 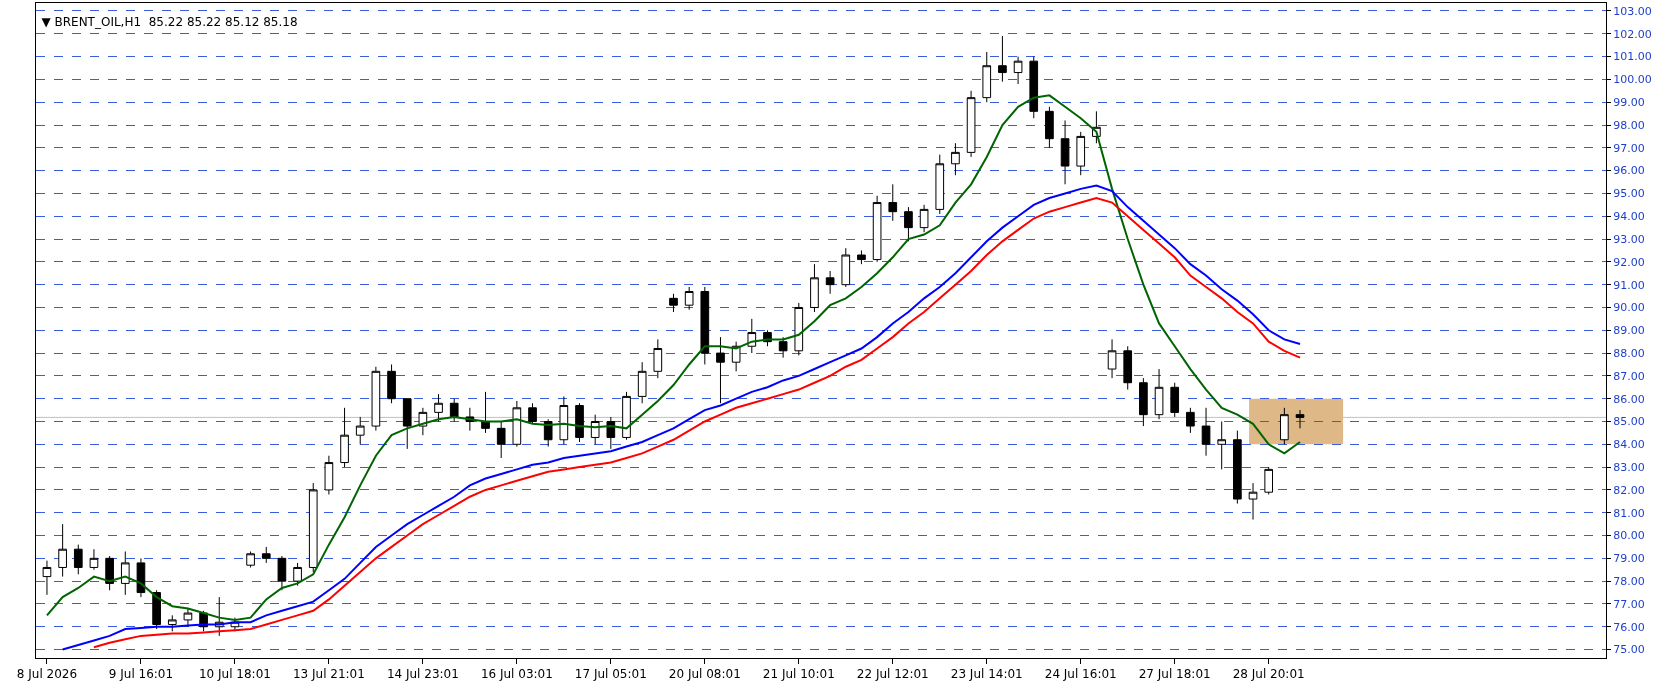 What do you see at coordinates (1629, 467) in the screenshot?
I see `y-tick-label: 83.00` at bounding box center [1629, 467].